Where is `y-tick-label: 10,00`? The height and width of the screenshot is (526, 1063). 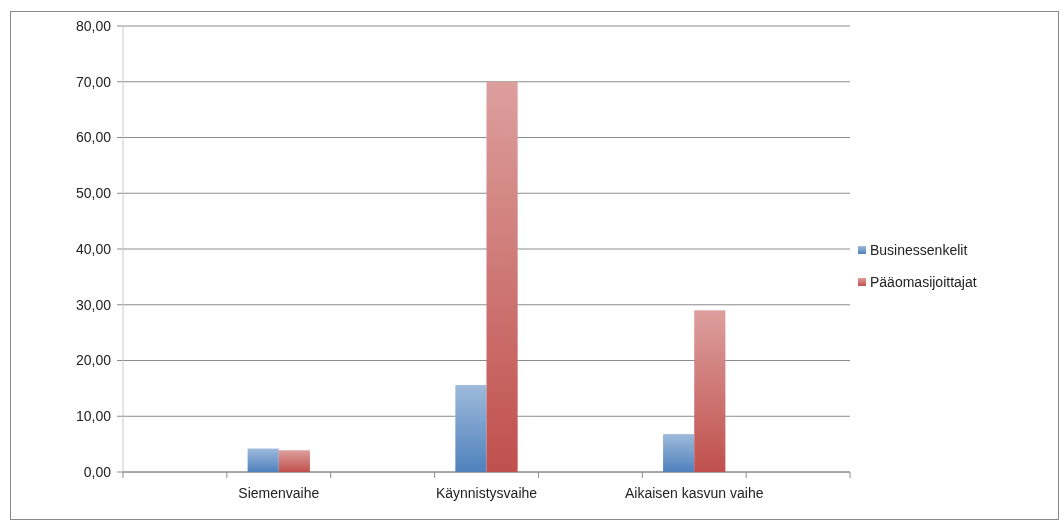 y-tick-label: 10,00 is located at coordinates (93, 416).